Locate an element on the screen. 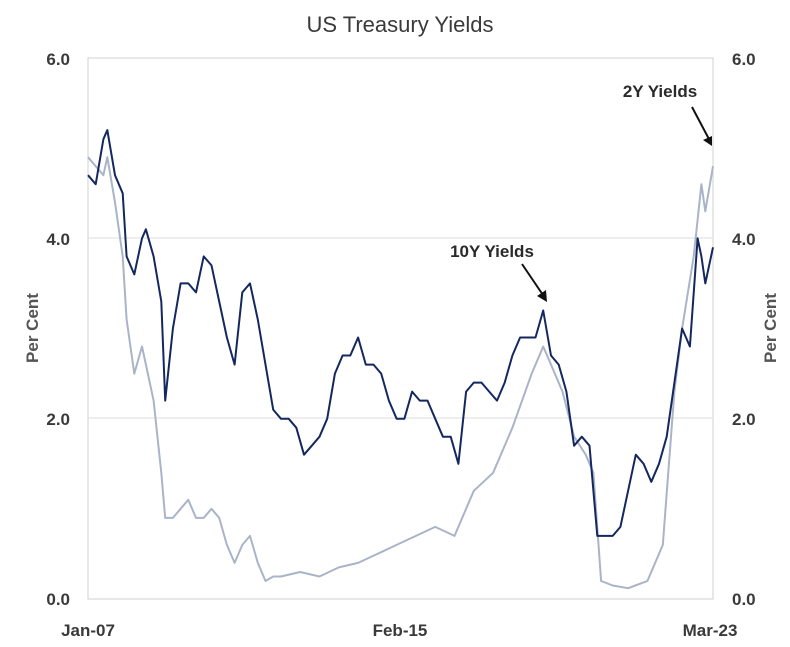  xtick-jan-07: Jan-07 is located at coordinates (88, 630).